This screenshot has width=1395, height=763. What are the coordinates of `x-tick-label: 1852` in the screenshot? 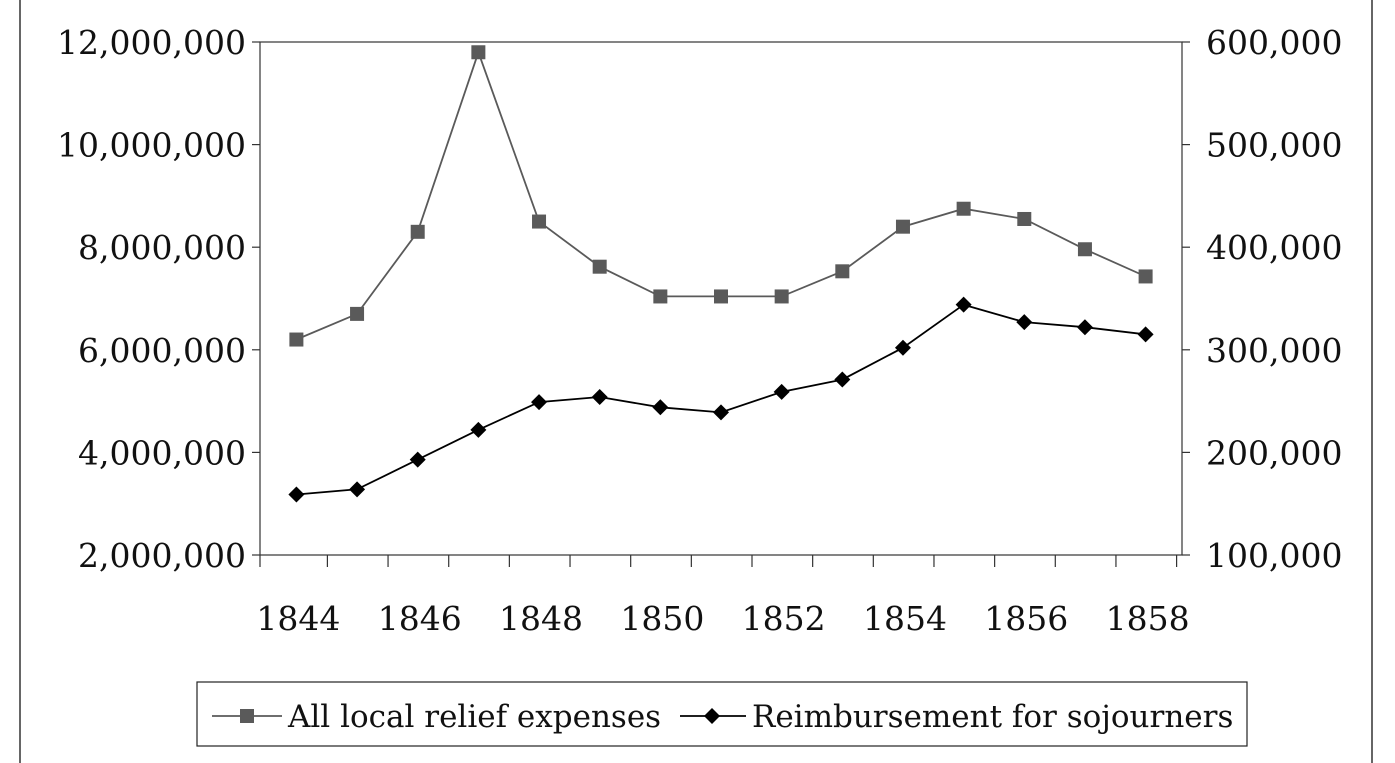 It's located at (784, 618).